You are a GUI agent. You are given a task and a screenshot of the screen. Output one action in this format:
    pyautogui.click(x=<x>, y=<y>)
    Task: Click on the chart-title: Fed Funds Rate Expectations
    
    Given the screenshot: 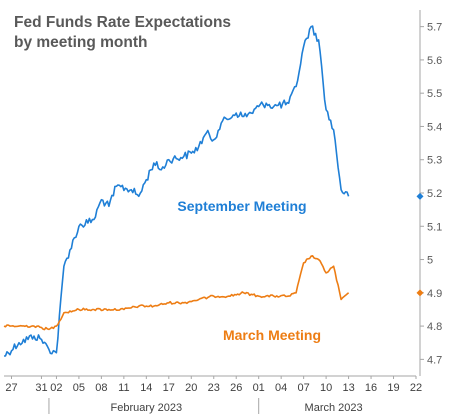 What is the action you would take?
    pyautogui.click(x=123, y=22)
    